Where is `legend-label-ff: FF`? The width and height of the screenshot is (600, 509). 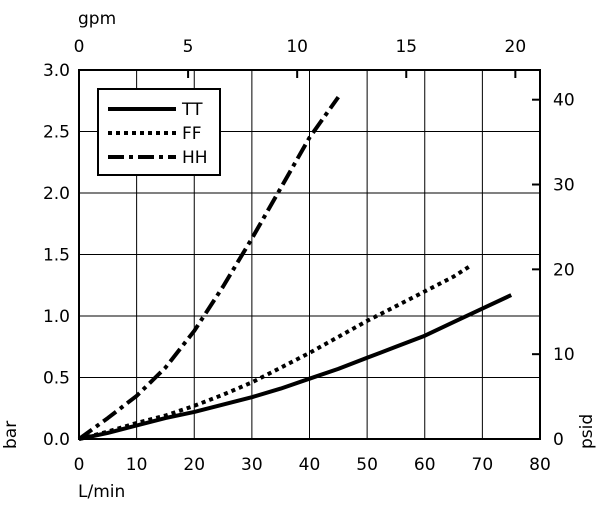
legend-label-ff: FF is located at coordinates (192, 134).